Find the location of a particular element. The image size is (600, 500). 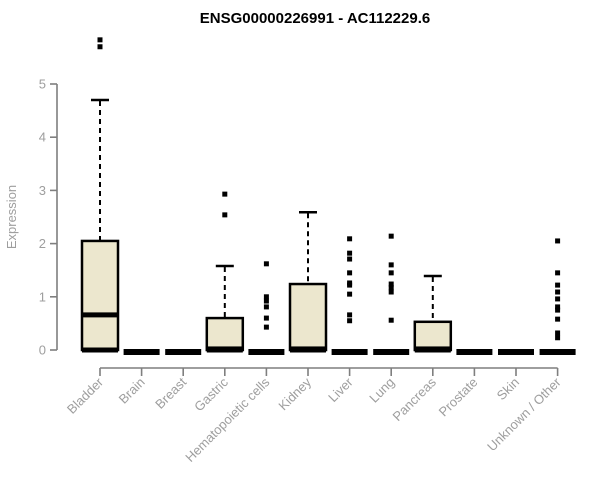

x-tick-label: Pancreas is located at coordinates (414, 399).